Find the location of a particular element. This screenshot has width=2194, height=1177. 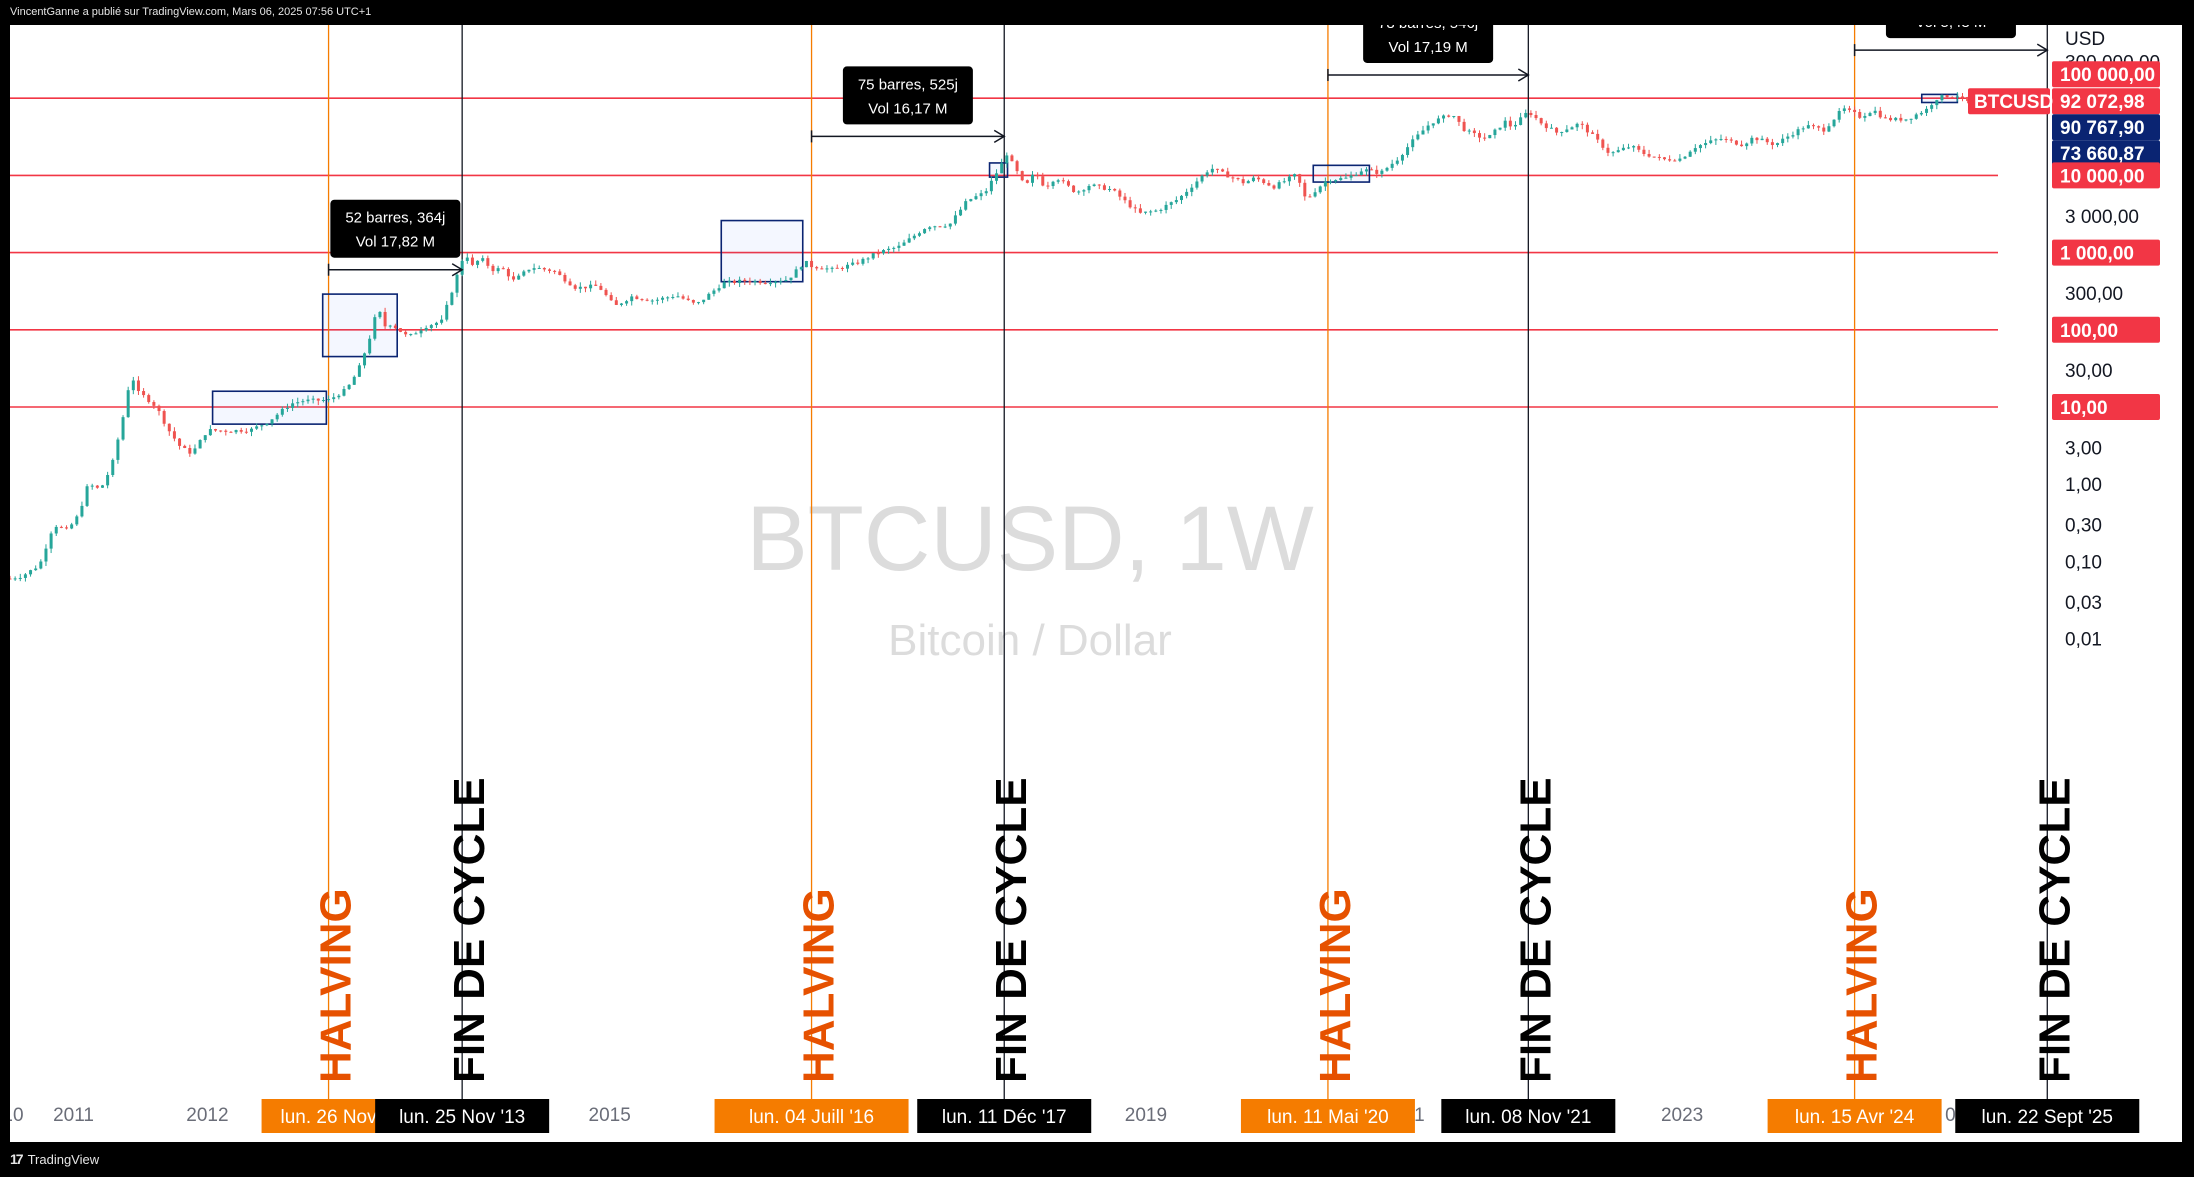

highlight-box is located at coordinates (998, 170).